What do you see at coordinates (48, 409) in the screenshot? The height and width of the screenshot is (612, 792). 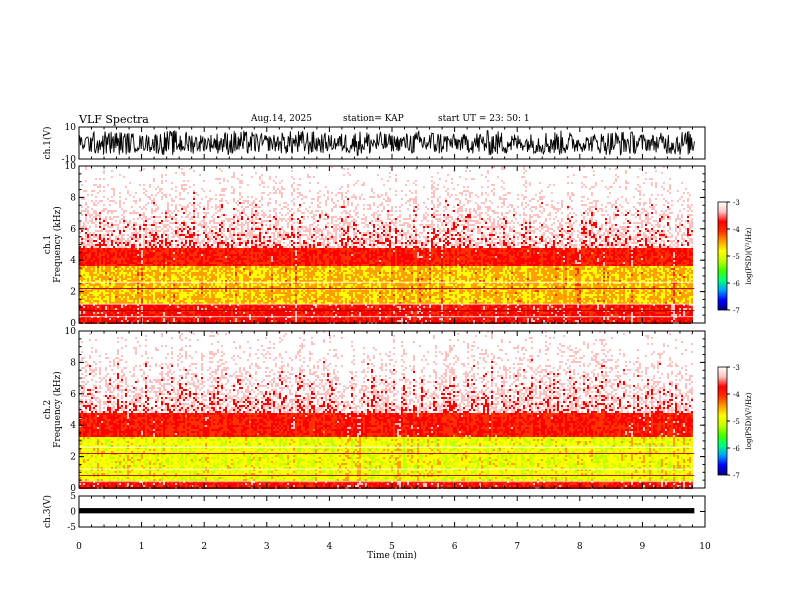 I see `y-axis-label: ch.2` at bounding box center [48, 409].